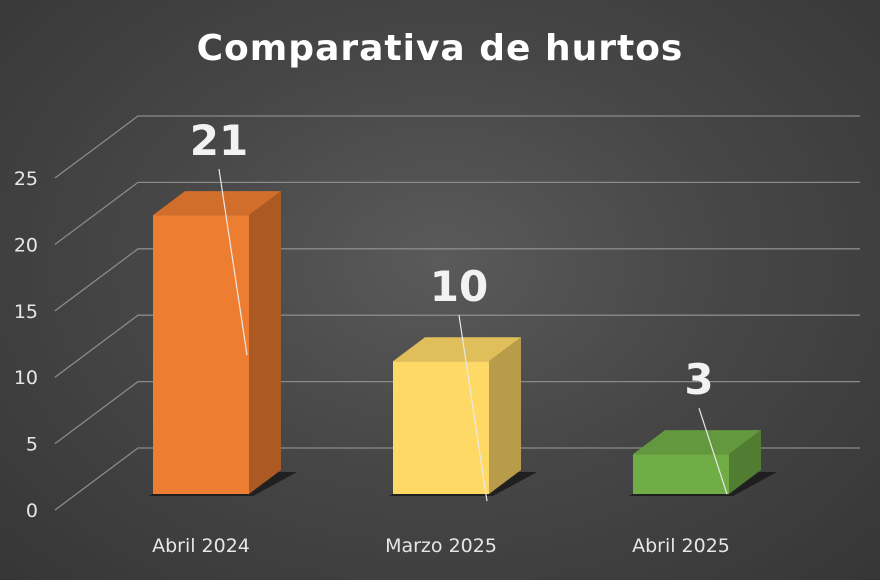 Image resolution: width=880 pixels, height=580 pixels. I want to click on y-tick-label: 25, so click(26, 179).